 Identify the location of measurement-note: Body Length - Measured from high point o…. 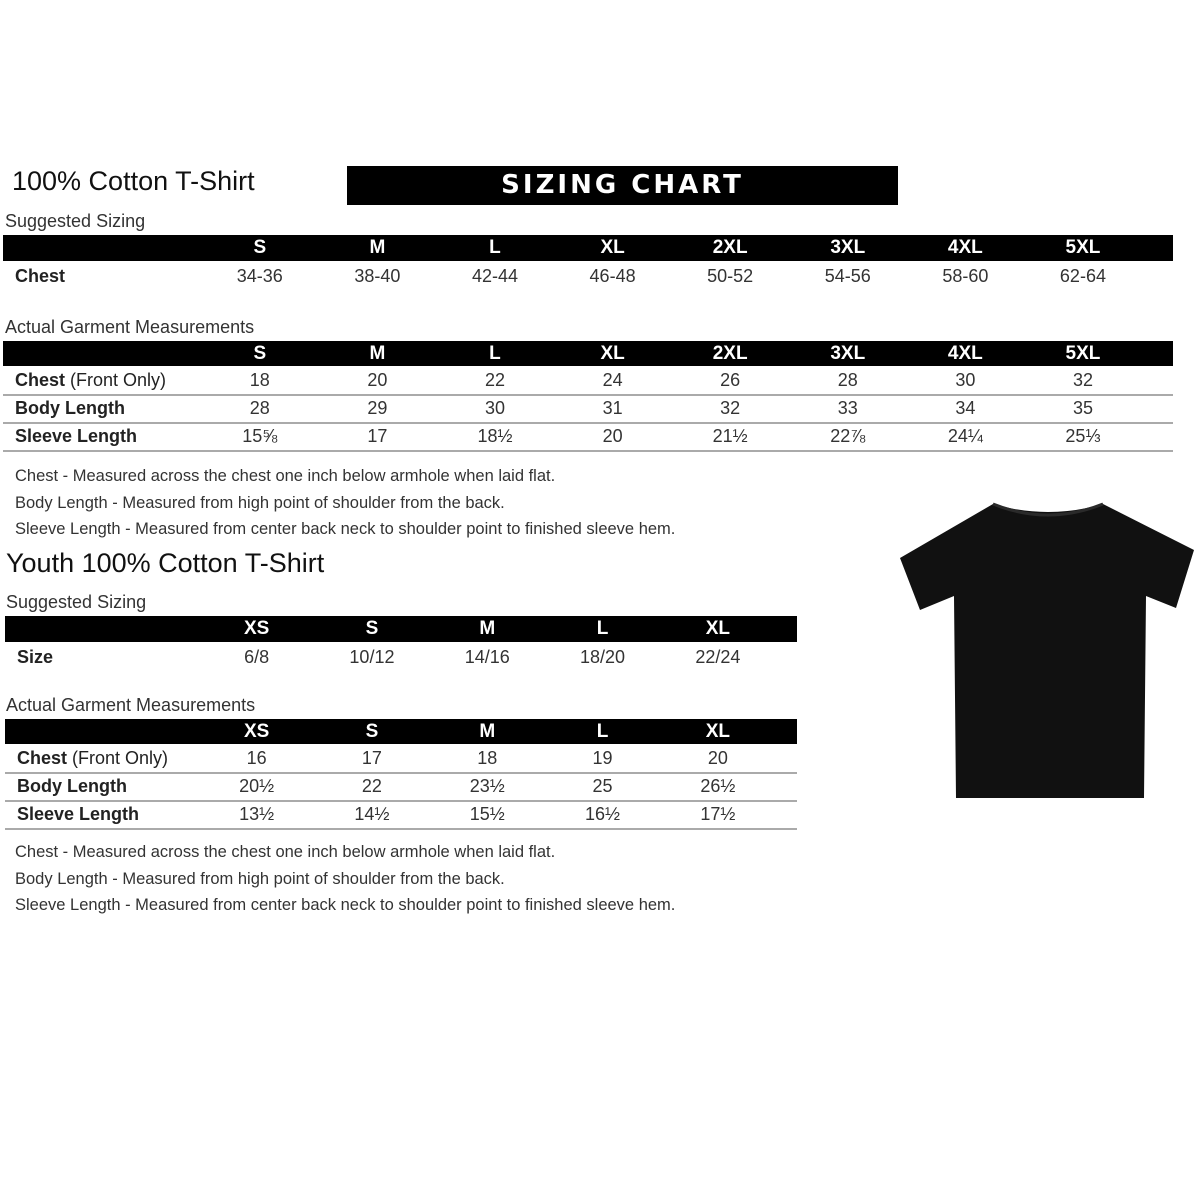
(260, 878).